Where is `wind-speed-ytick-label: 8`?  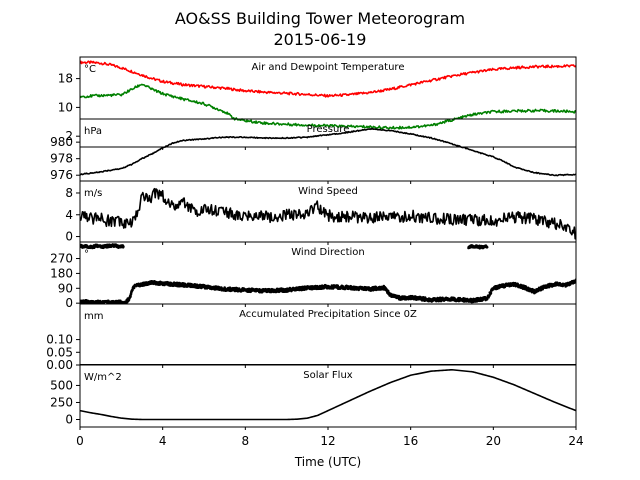
wind-speed-ytick-label: 8 is located at coordinates (69, 193).